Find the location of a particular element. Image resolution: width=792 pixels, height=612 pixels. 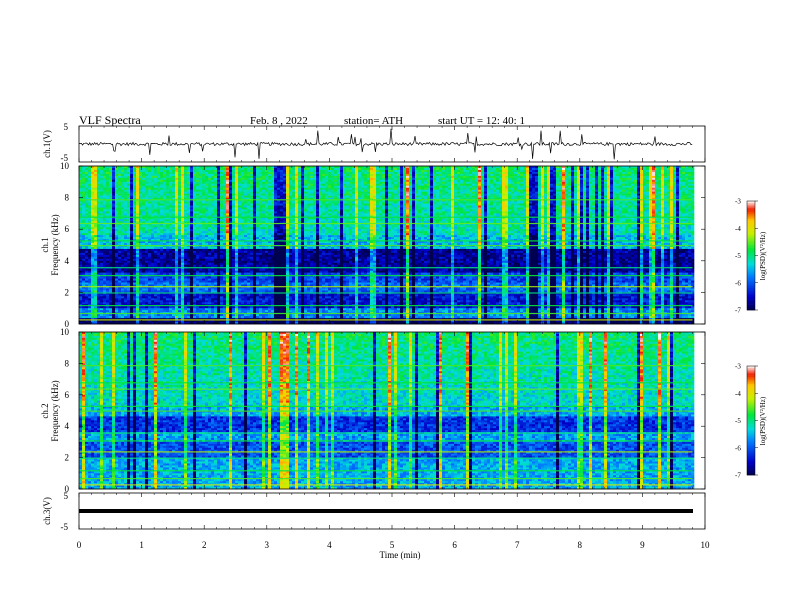

station-label: station= ATH is located at coordinates (373, 121).